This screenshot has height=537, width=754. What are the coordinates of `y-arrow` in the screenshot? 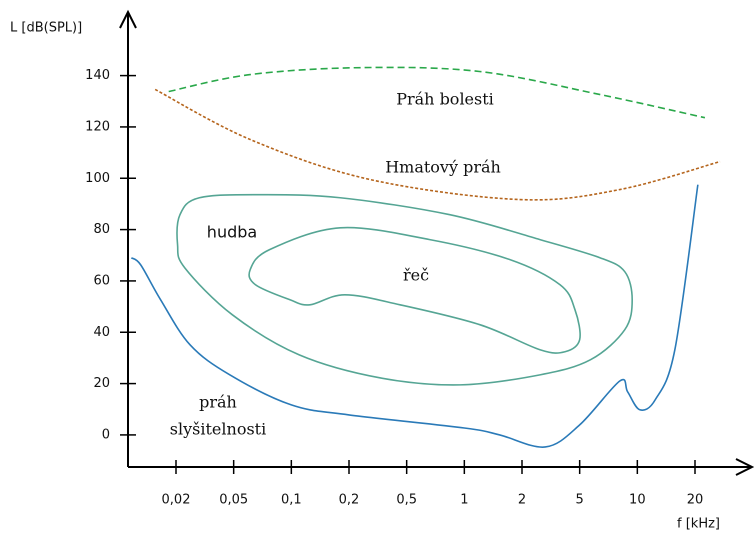 It's located at (128, 19).